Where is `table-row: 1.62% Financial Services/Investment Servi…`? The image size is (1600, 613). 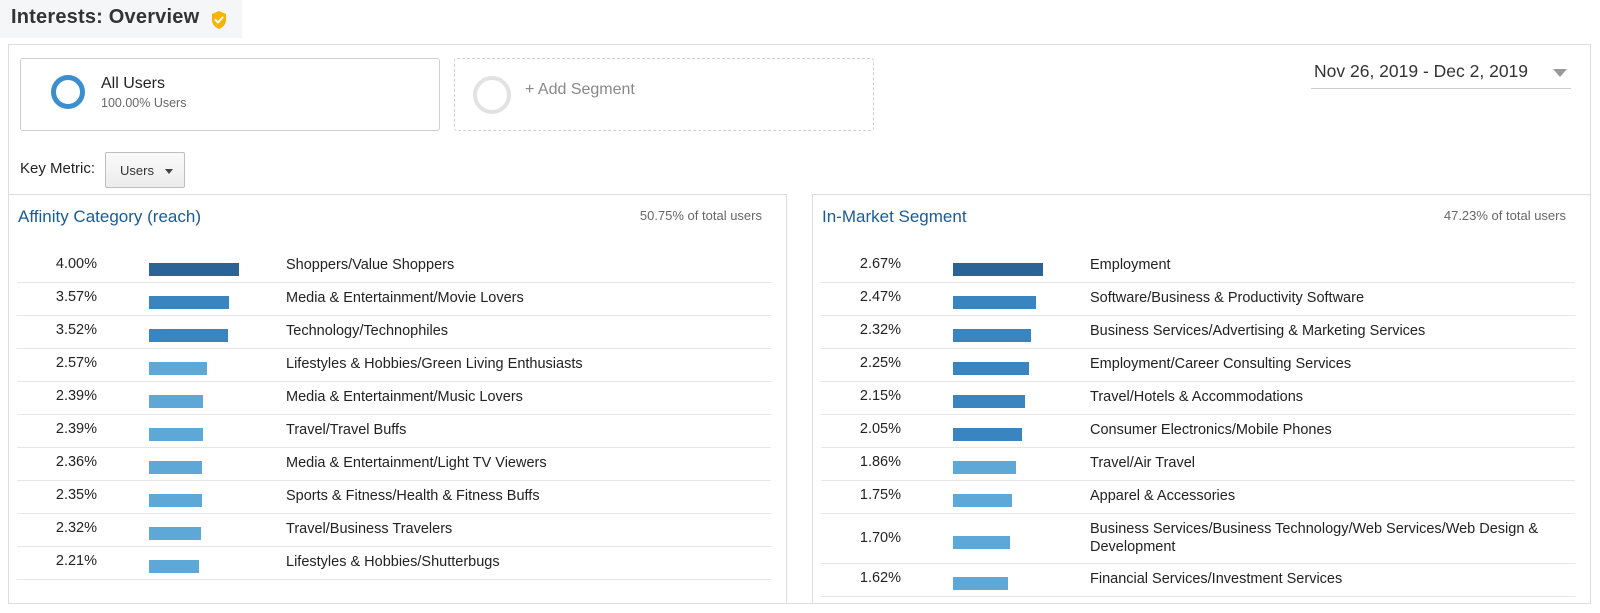 table-row: 1.62% Financial Services/Investment Servi… is located at coordinates (1198, 580).